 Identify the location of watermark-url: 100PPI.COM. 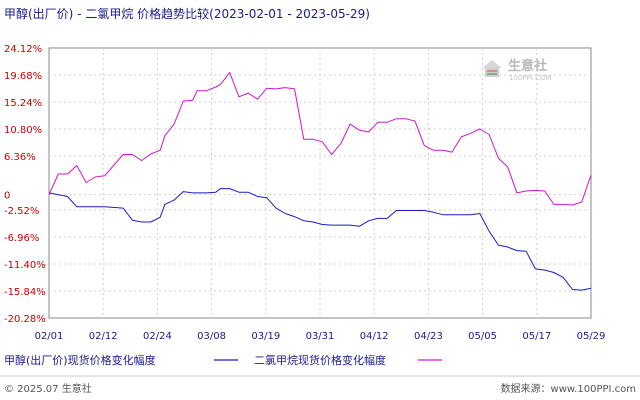
(530, 78).